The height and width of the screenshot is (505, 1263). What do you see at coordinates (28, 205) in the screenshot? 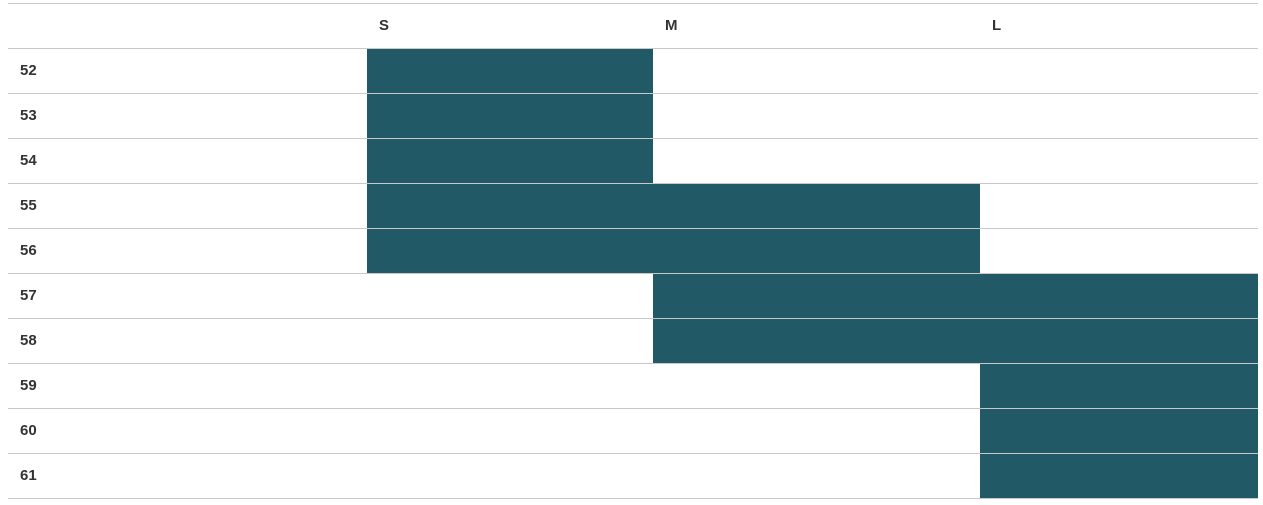
I see `row-label: 55` at bounding box center [28, 205].